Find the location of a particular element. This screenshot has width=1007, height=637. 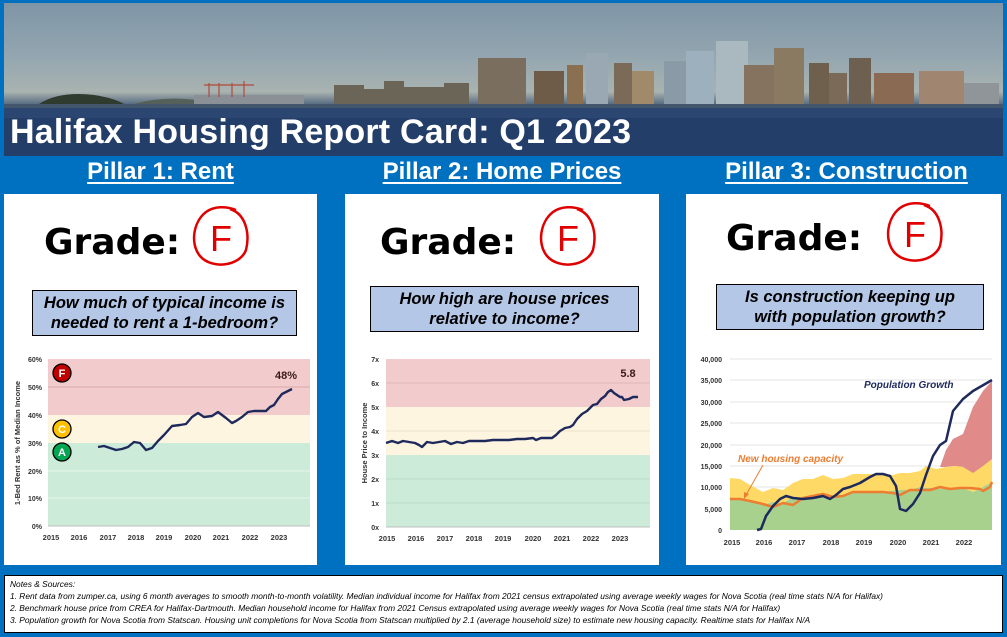

svg-text: 40% is located at coordinates (35, 416).